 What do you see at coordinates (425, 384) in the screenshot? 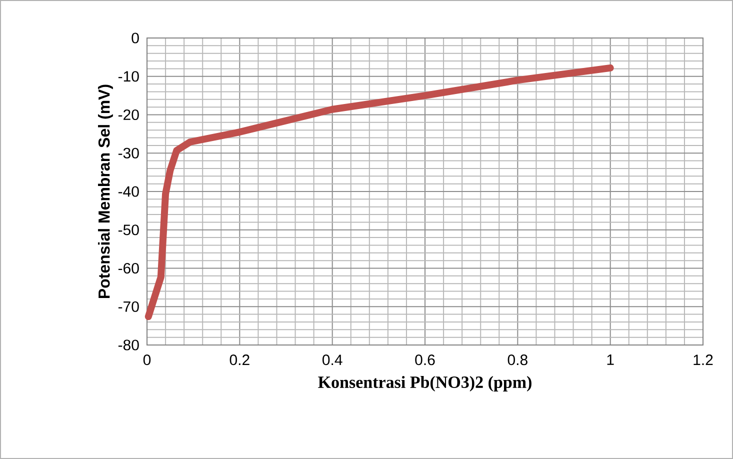
I see `x-axis-title: Konsentrasi Pb(NO3)2 (ppm)` at bounding box center [425, 384].